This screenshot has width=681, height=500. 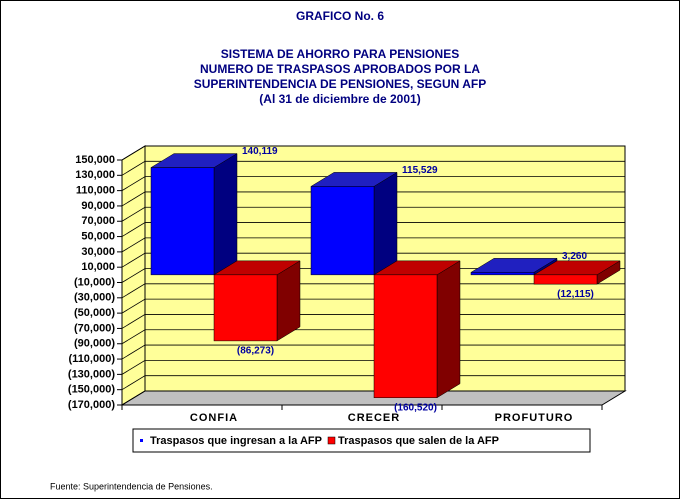 I want to click on y-tick-label: 30,000, so click(x=98, y=252).